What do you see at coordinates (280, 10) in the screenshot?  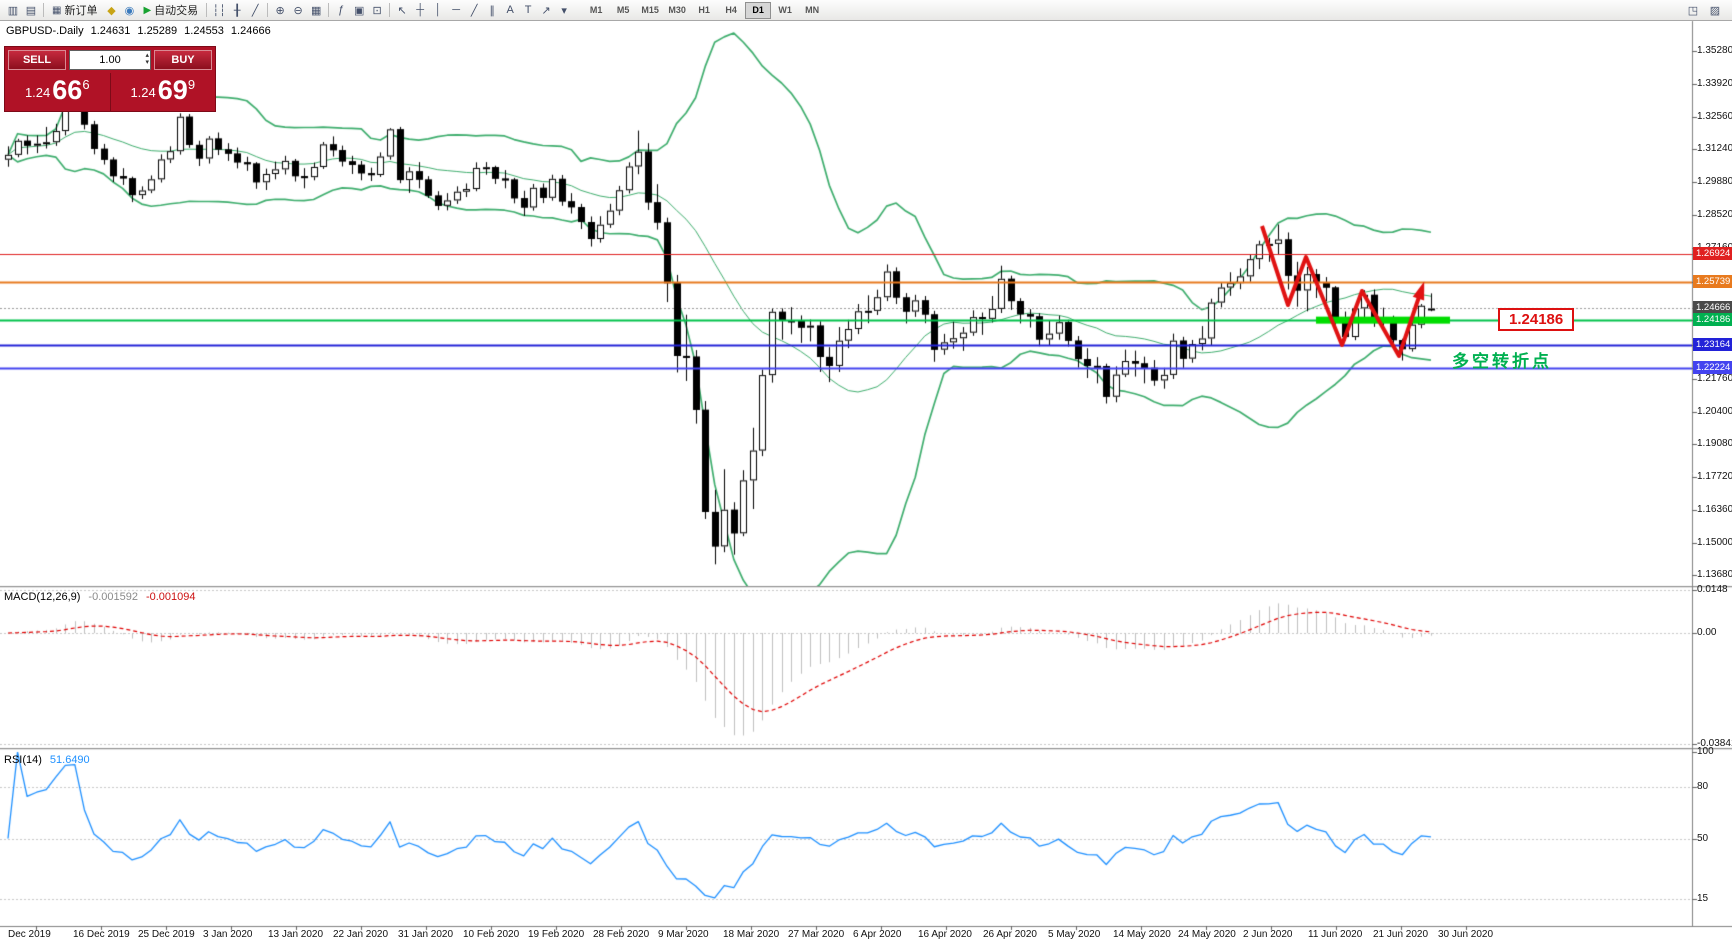 I see `zoom-in-icon: ⊕` at bounding box center [280, 10].